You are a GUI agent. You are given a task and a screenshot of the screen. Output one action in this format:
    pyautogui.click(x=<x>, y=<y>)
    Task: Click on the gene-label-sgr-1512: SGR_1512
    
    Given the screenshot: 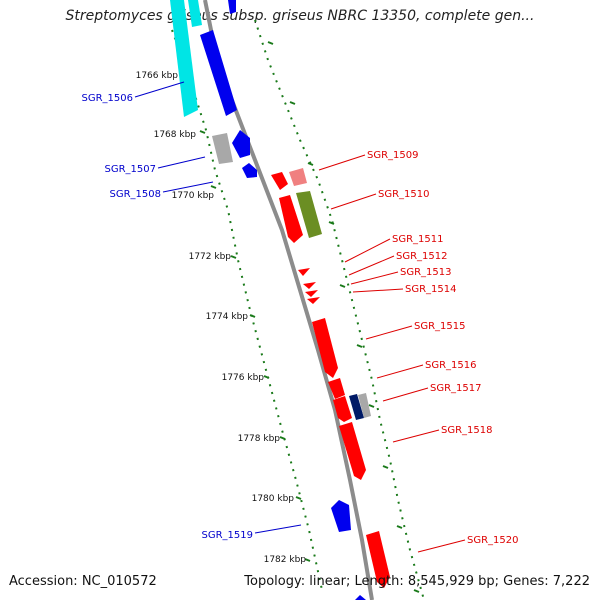 What is the action you would take?
    pyautogui.click(x=422, y=256)
    